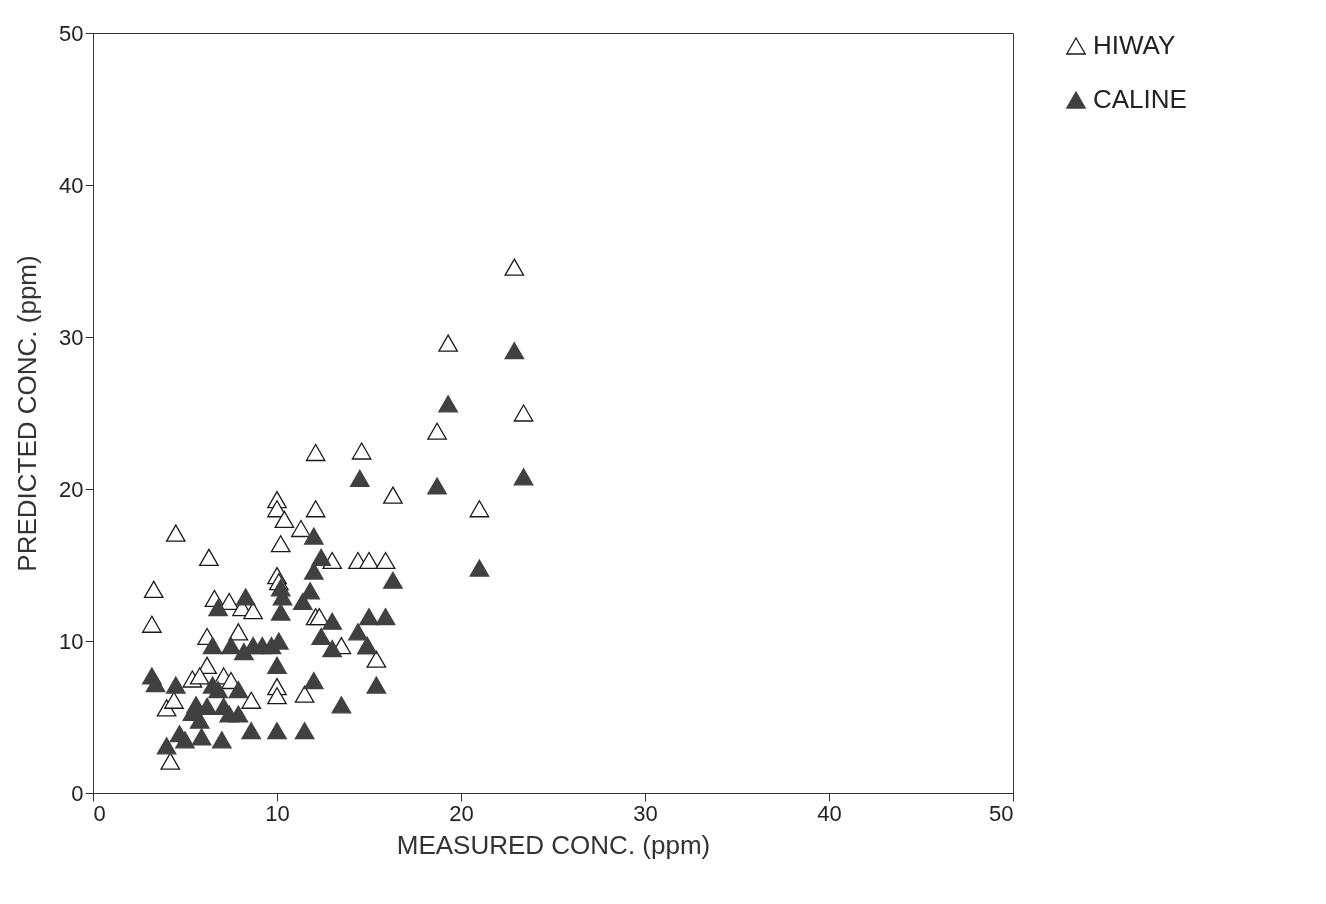  I want to click on legend-label: CALINE, so click(1140, 99).